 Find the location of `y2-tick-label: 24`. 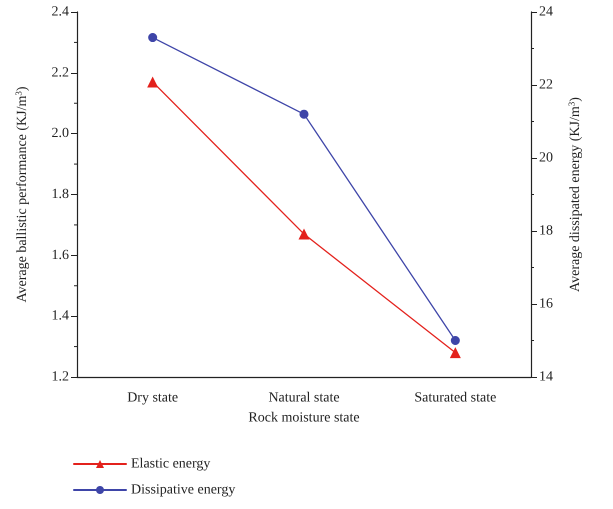

y2-tick-label: 24 is located at coordinates (546, 12).